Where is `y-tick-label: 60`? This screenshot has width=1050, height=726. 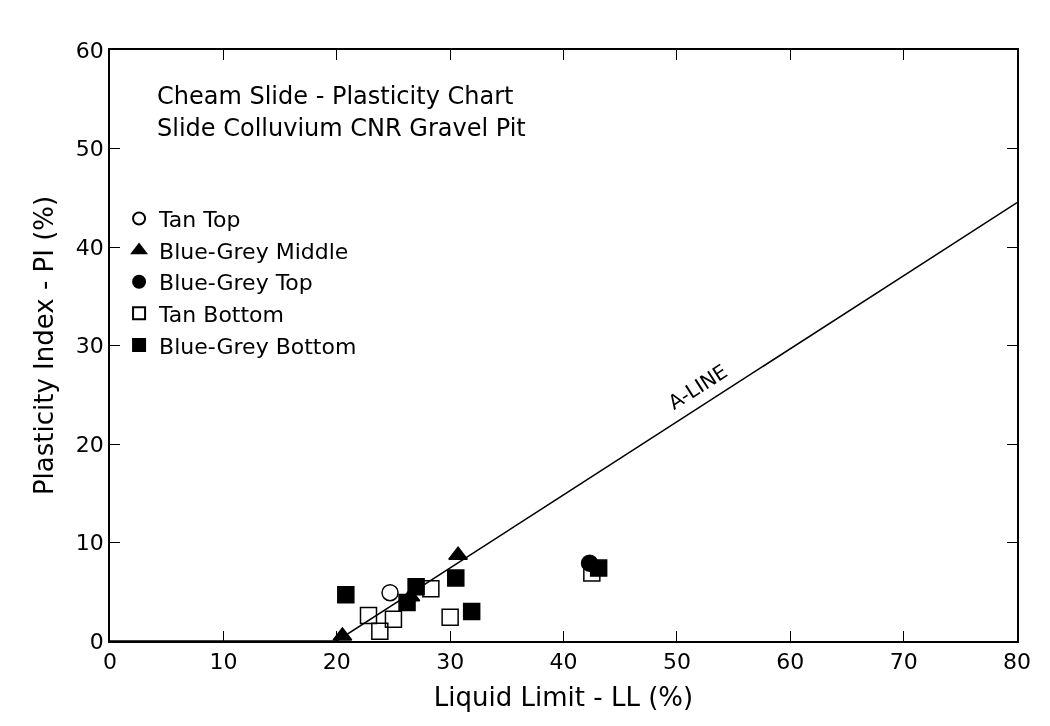 y-tick-label: 60 is located at coordinates (89, 50).